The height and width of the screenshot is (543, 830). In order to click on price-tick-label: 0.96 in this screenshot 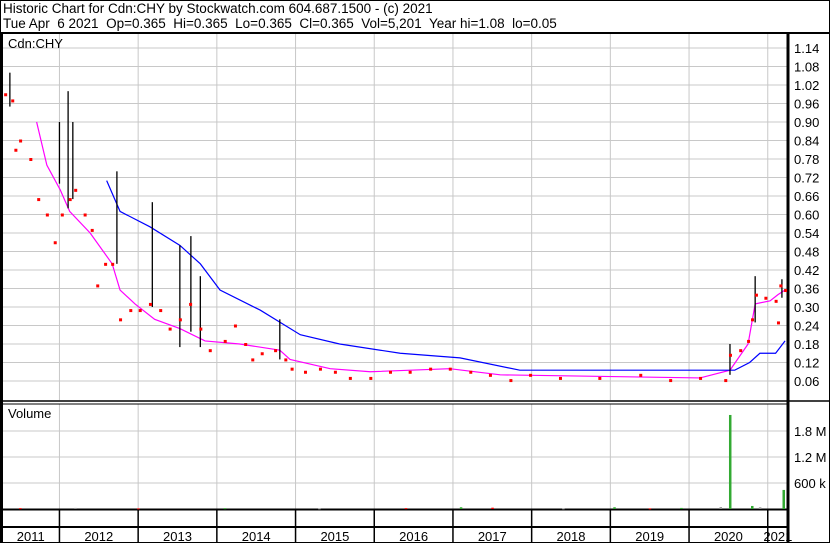, I will do `click(806, 104)`.